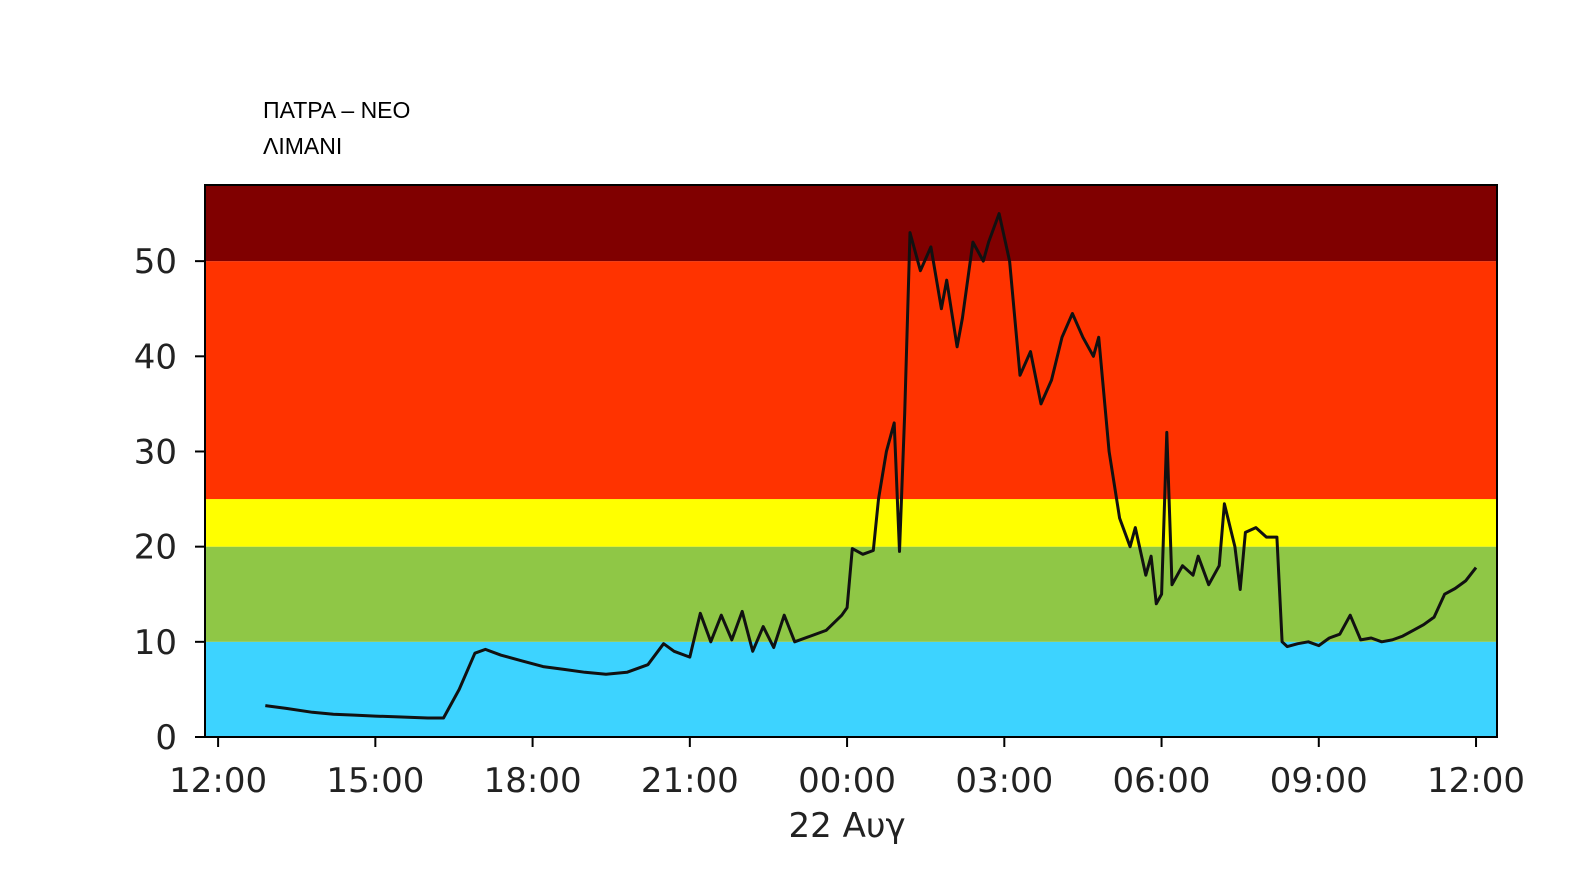  What do you see at coordinates (847, 826) in the screenshot?
I see `x-axis-date-label: 22 Αυγ` at bounding box center [847, 826].